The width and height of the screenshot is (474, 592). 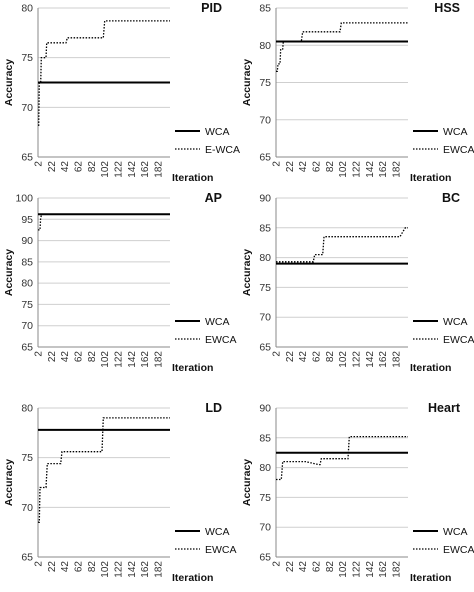 I want to click on chart-title: Heart, so click(x=444, y=408).